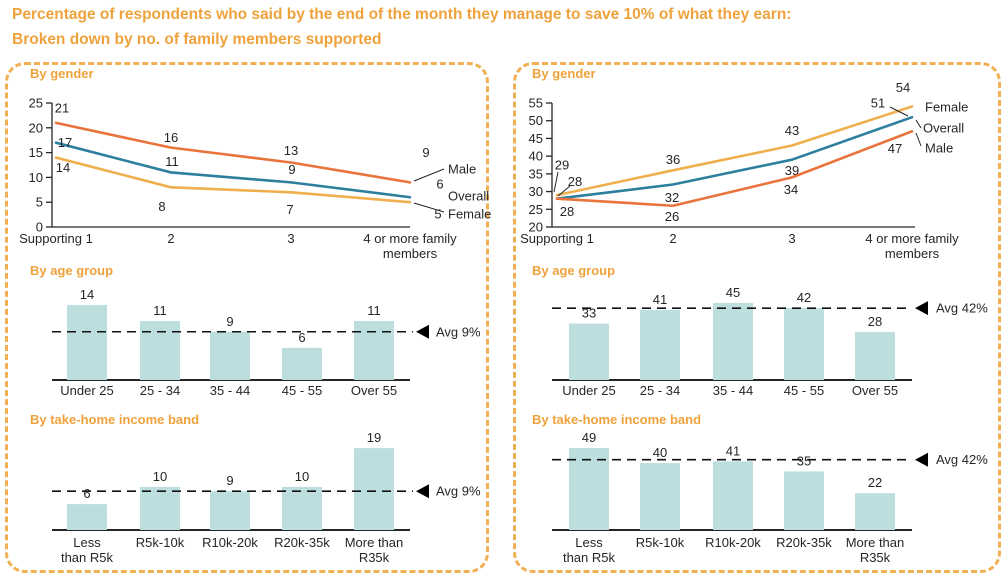  Describe the element at coordinates (160, 542) in the screenshot. I see `category-label-r5k-10k: R5k-10k` at that location.